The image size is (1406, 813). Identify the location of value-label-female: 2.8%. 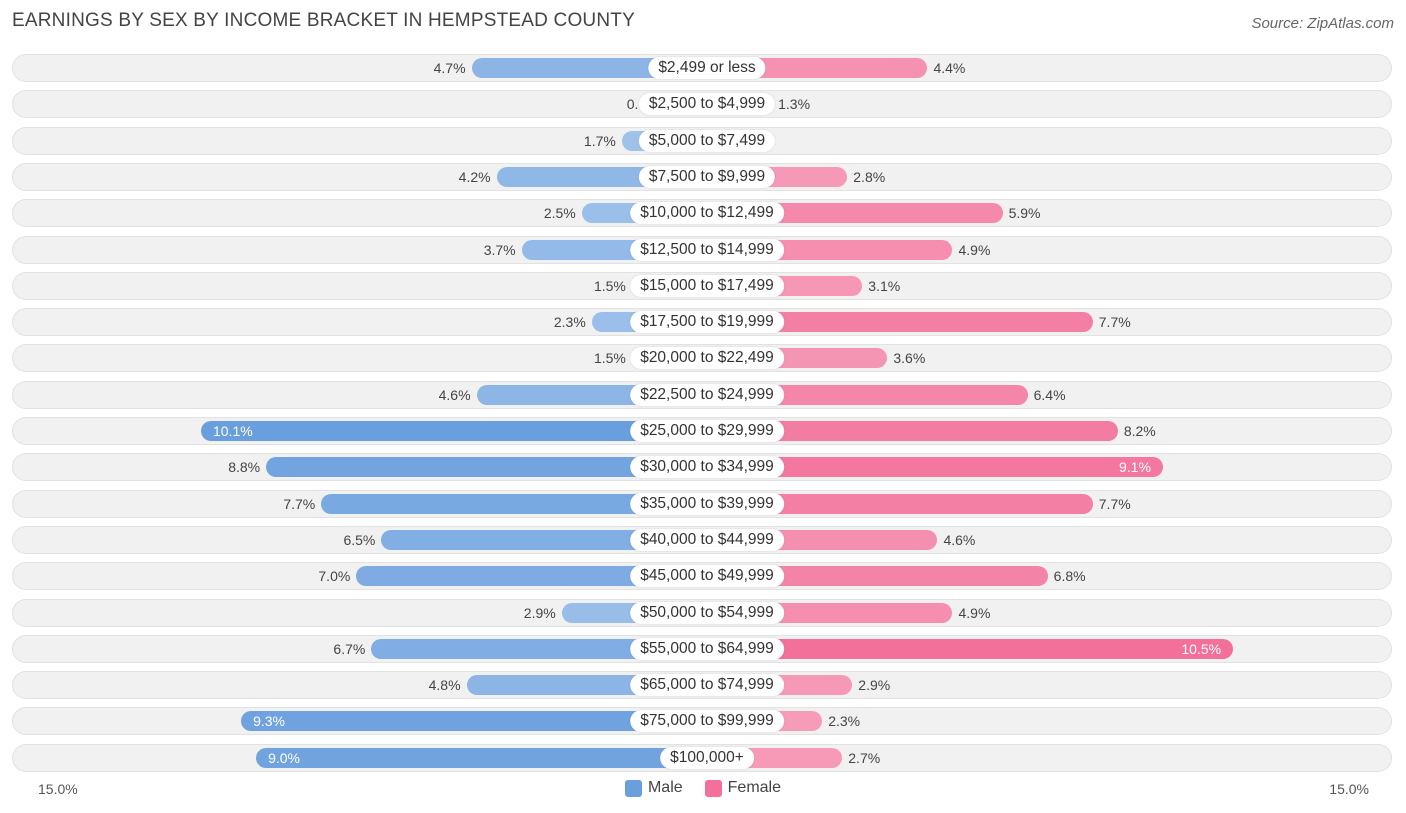
(869, 176).